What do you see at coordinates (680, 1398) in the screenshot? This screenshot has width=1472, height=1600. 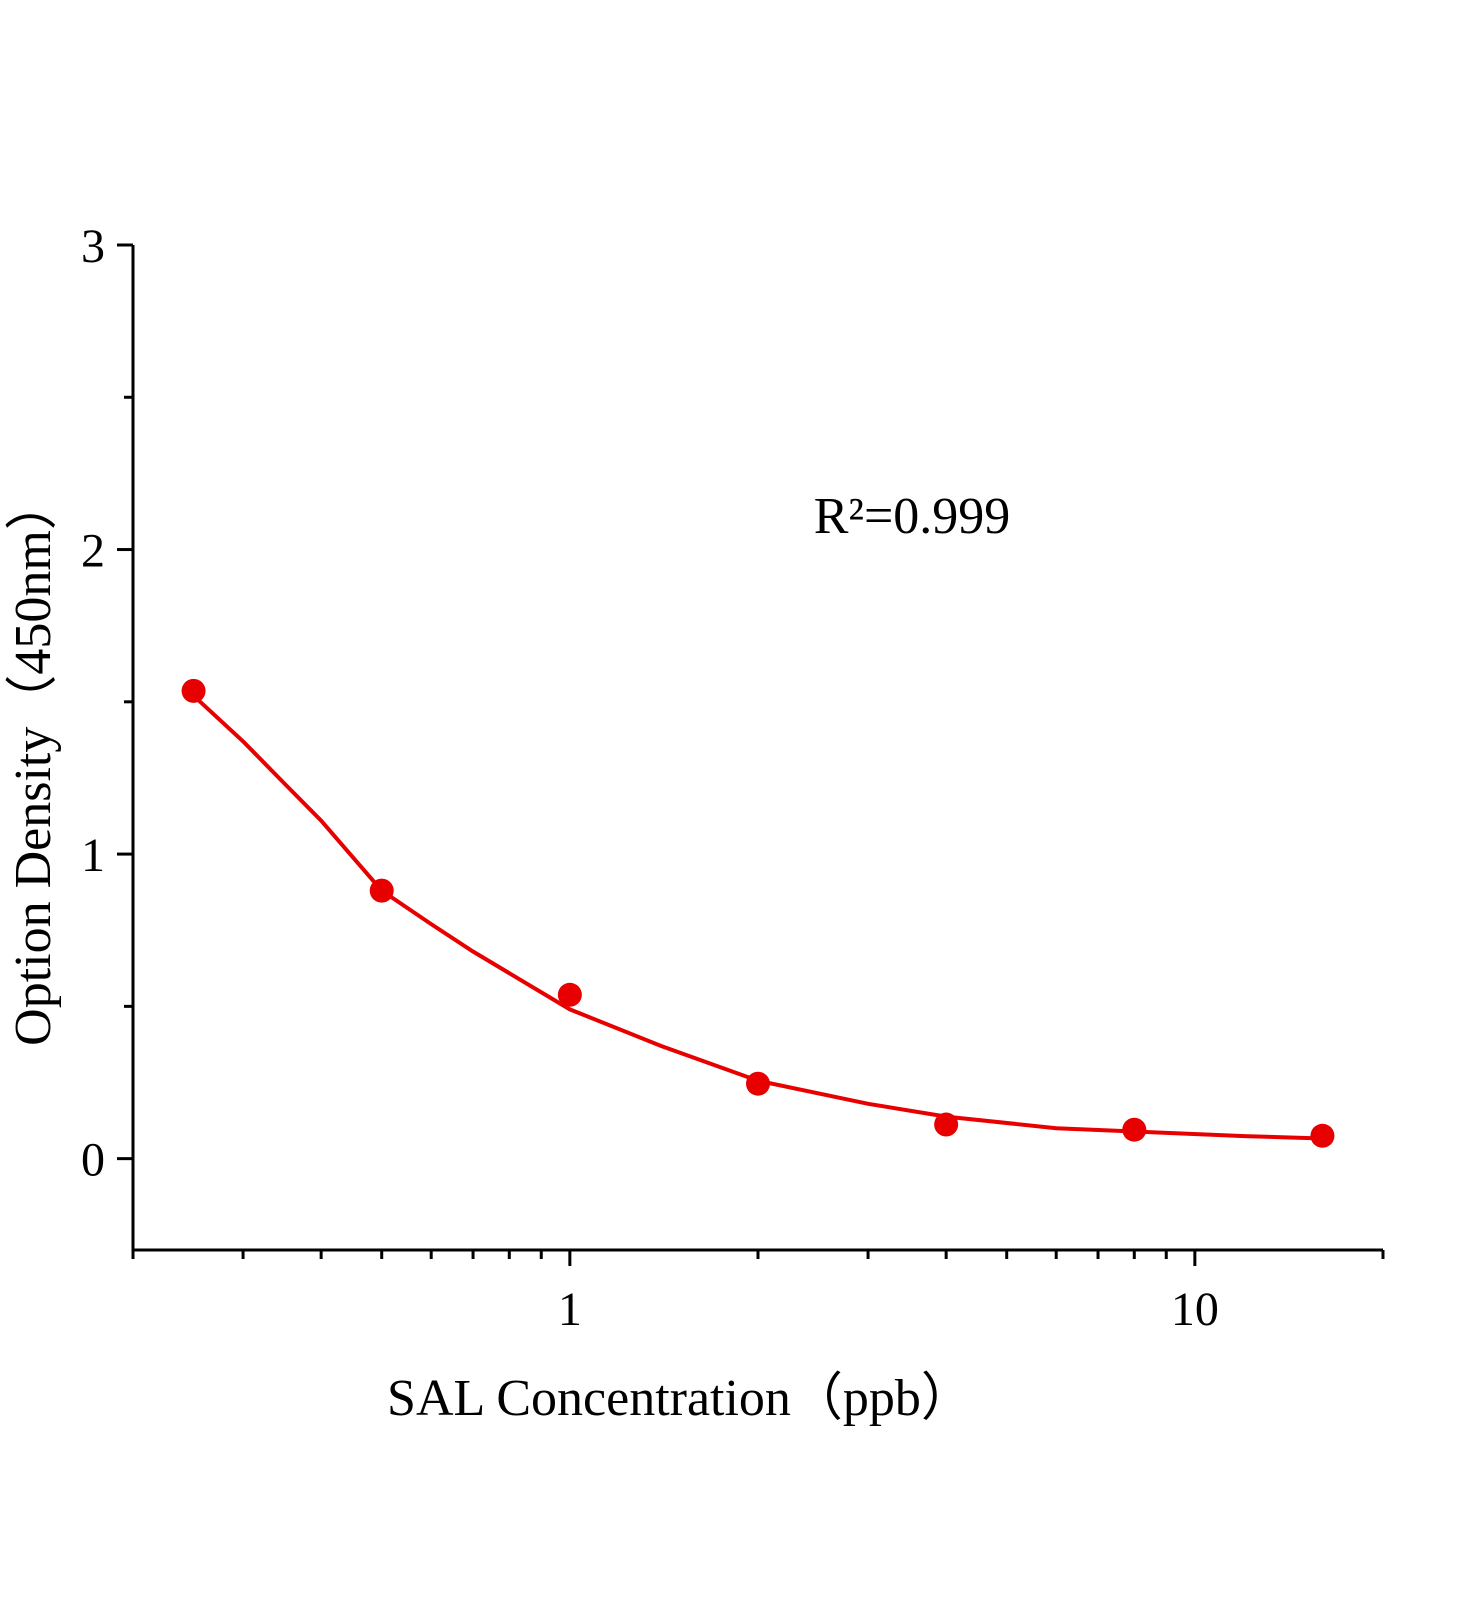 I see `x-axis-label: SAL Concentration（ppb）` at bounding box center [680, 1398].